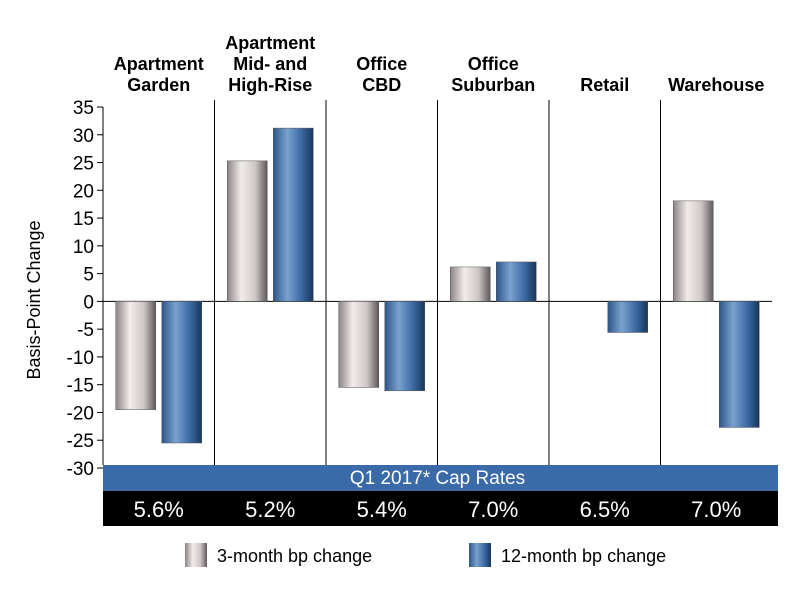 Image resolution: width=800 pixels, height=600 pixels. Describe the element at coordinates (83, 108) in the screenshot. I see `y-tick-label: 35` at that location.